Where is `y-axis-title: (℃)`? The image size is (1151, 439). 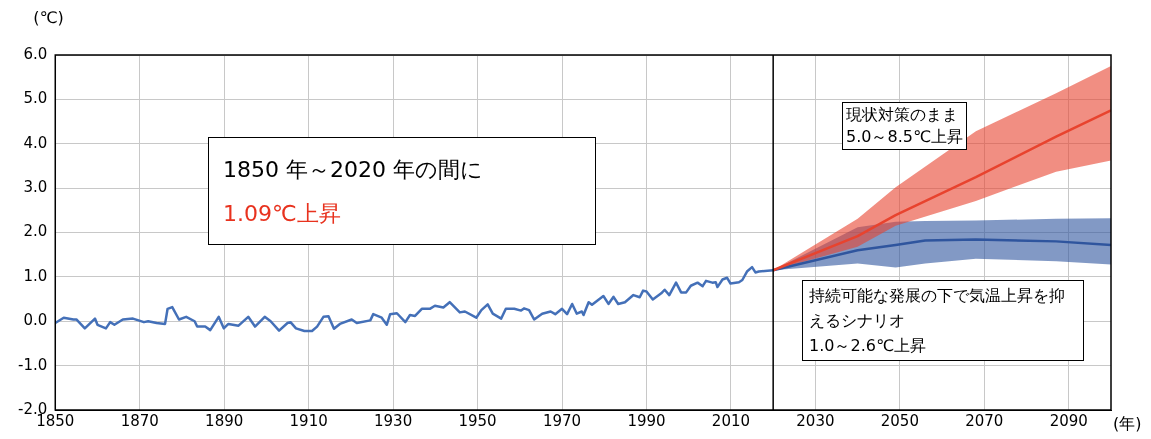 y-axis-title: (℃) is located at coordinates (48, 17).